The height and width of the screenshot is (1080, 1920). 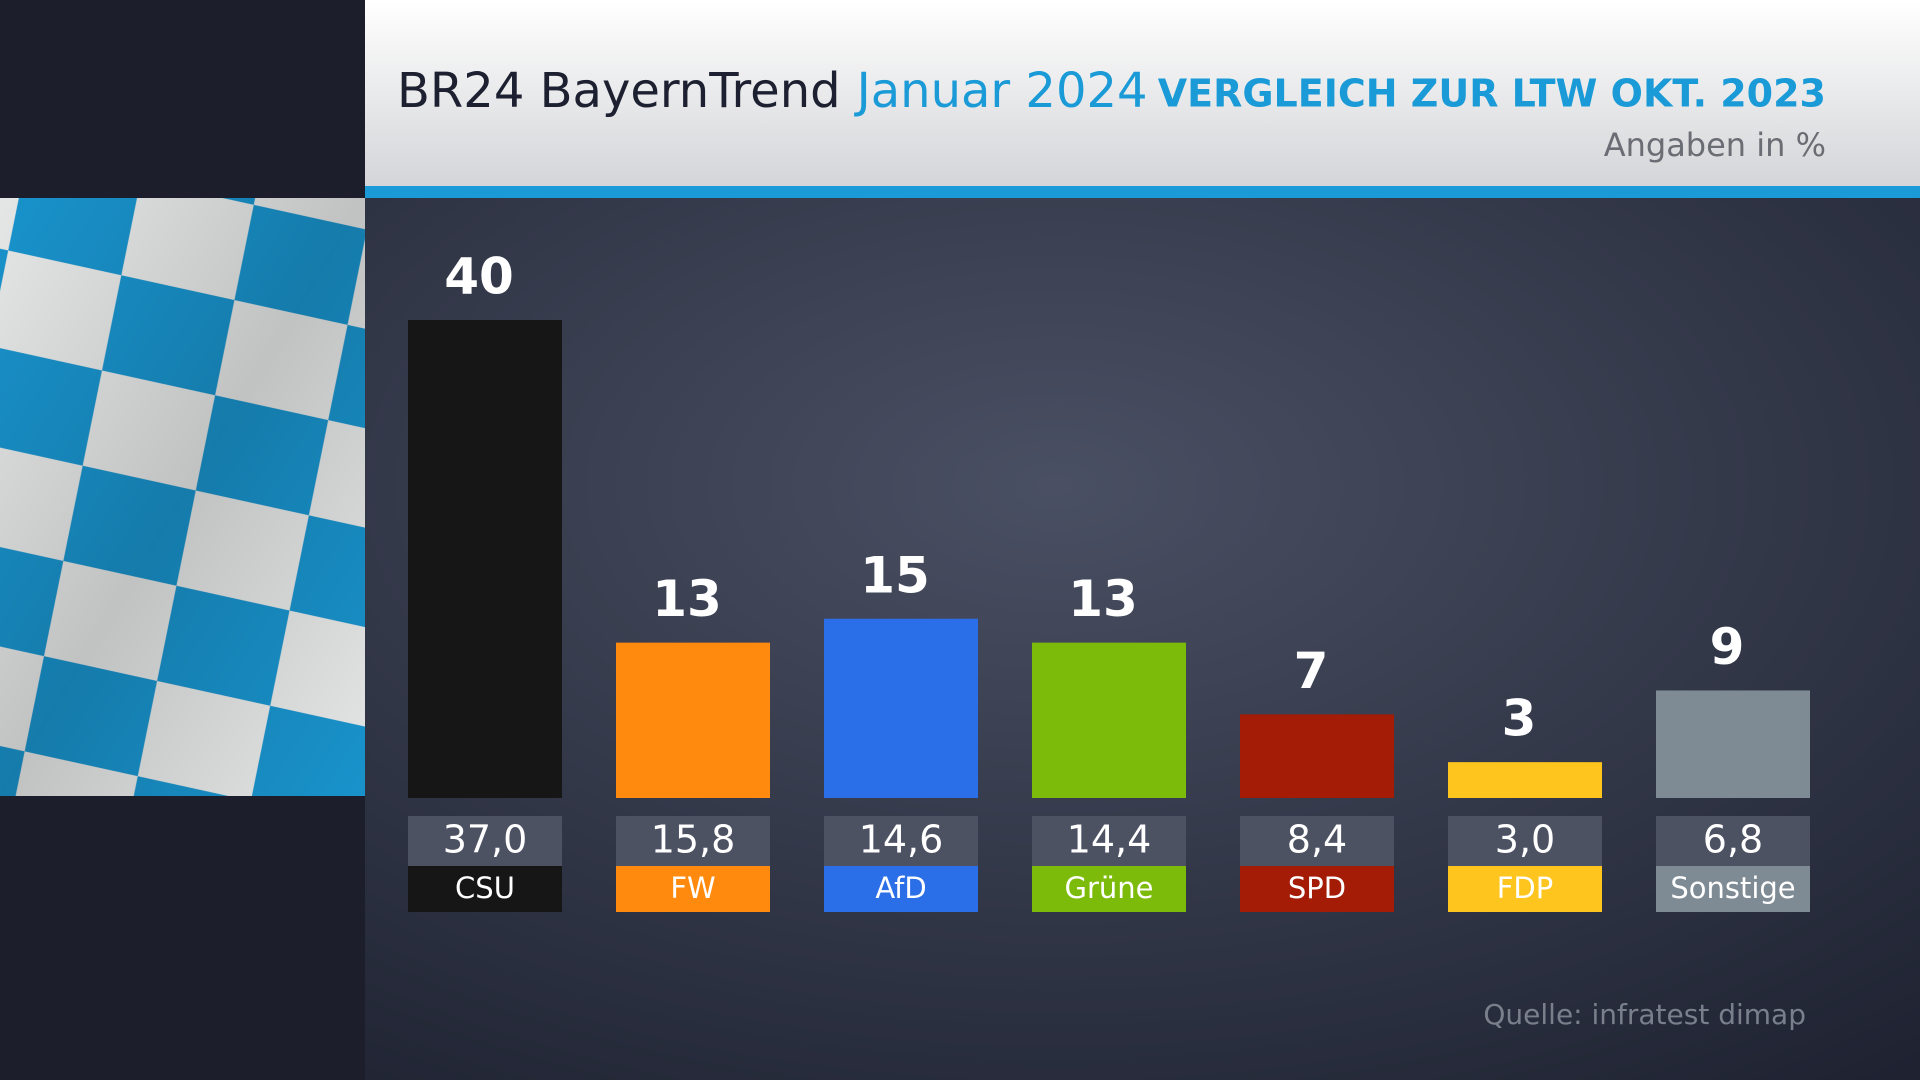 What do you see at coordinates (1519, 719) in the screenshot?
I see `value-label: 3` at bounding box center [1519, 719].